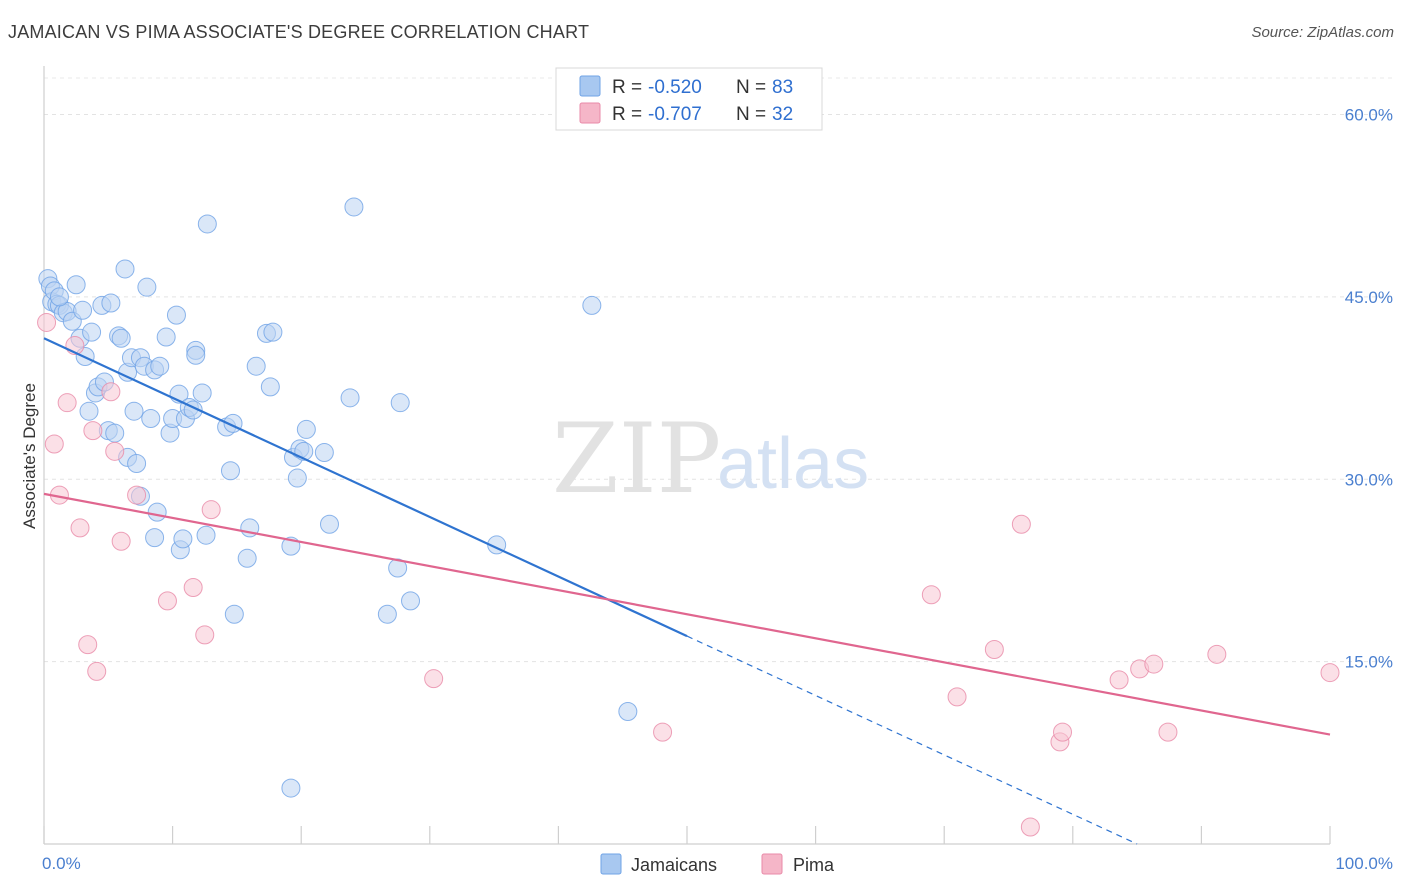 The height and width of the screenshot is (892, 1406). Describe the element at coordinates (1322, 32) in the screenshot. I see `source-label: Source: ZipAtlas.com` at that location.